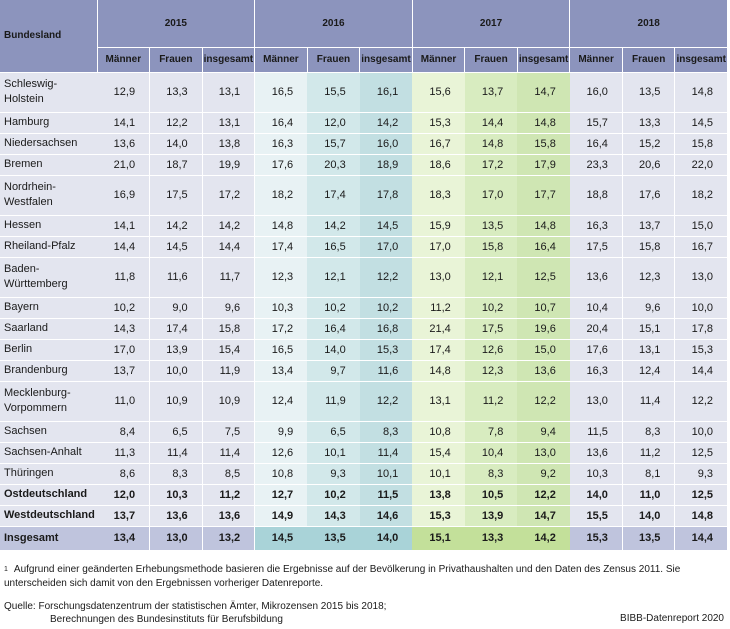 Image resolution: width=730 pixels, height=629 pixels. Describe the element at coordinates (49, 195) in the screenshot. I see `bundesland-name: Nordrhein- Westfalen` at that location.